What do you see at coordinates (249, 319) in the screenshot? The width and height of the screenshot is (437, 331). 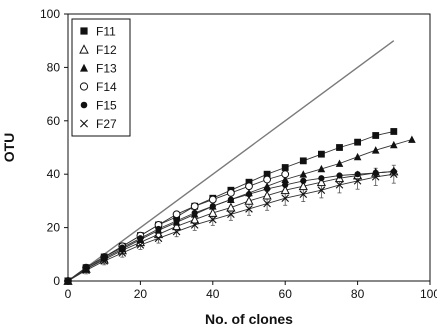 I see `x-axis-title: No. of clones` at bounding box center [249, 319].